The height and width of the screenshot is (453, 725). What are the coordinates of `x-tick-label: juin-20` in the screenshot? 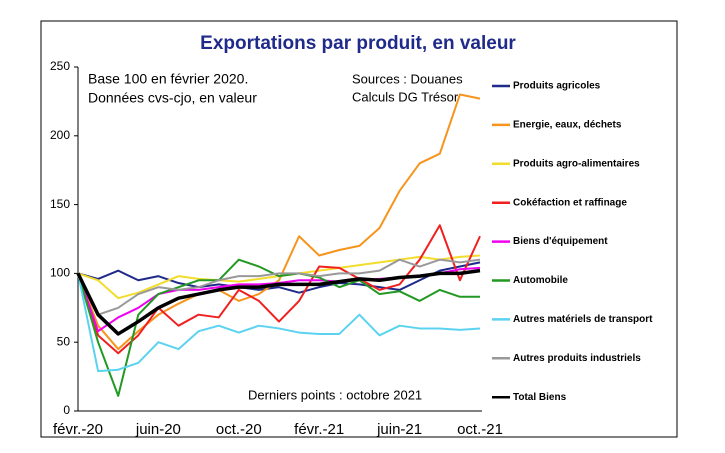 It's located at (158, 429).